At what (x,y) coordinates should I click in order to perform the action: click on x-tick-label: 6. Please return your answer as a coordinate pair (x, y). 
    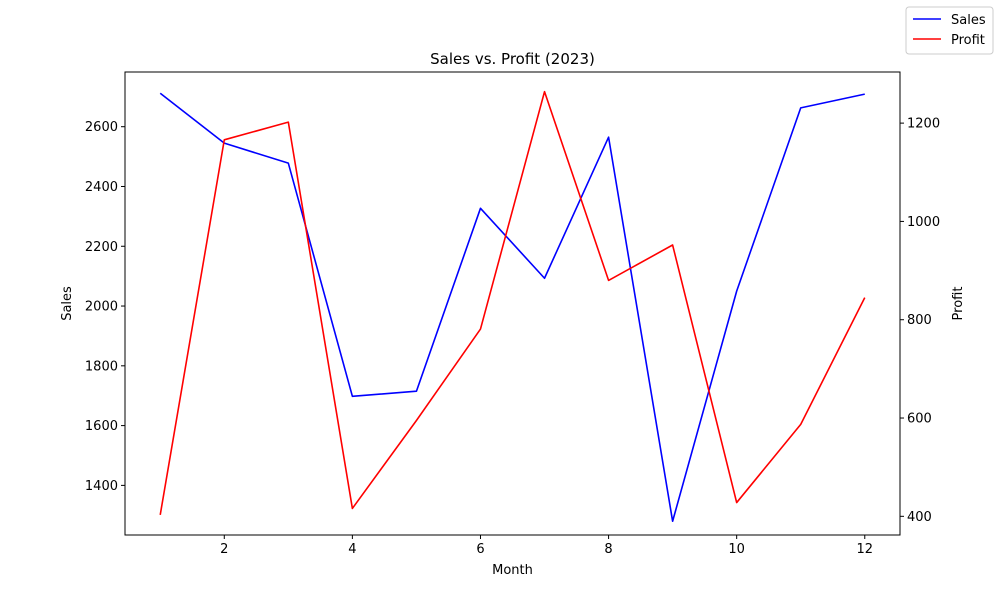
    Looking at the image, I should click on (480, 549).